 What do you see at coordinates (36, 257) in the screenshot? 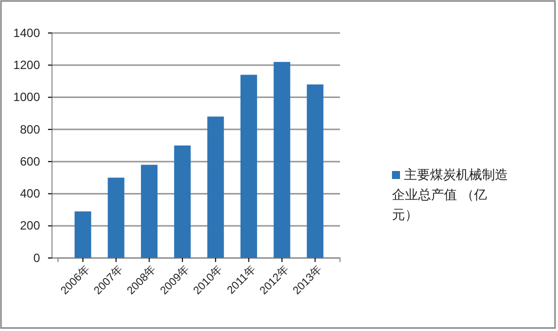
I see `y-tick-label: 0` at bounding box center [36, 257].